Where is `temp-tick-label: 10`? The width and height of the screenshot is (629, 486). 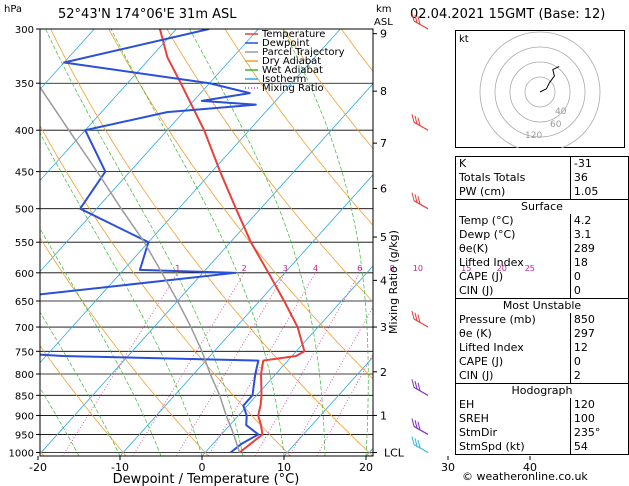 temp-tick-label: 10 is located at coordinates (284, 467).